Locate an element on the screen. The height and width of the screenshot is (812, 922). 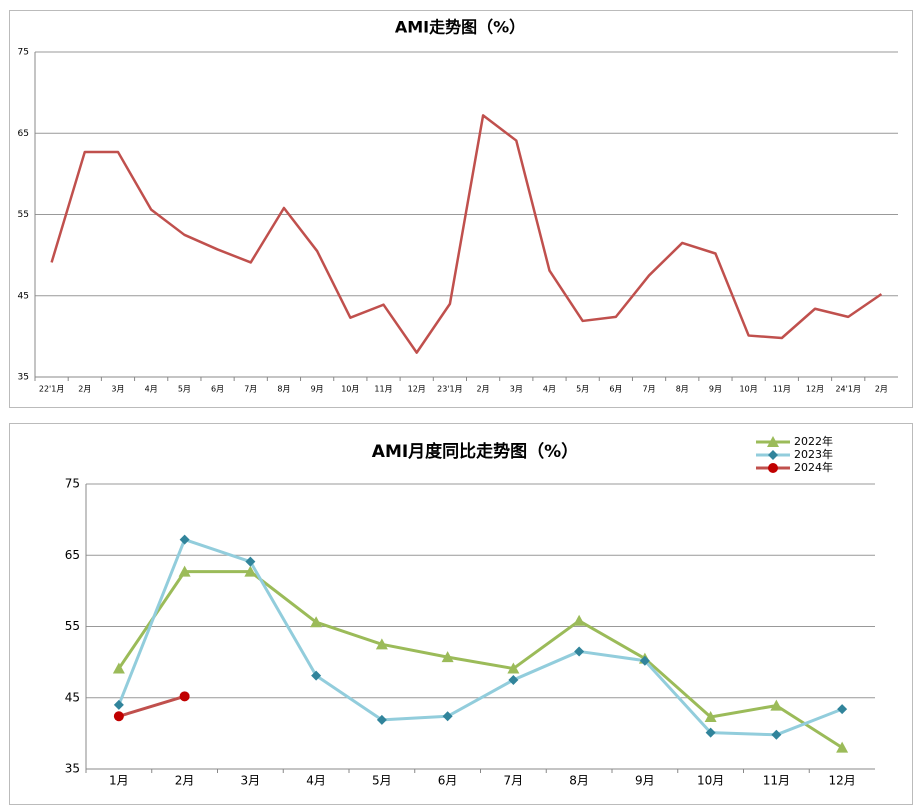
x-tick-label: 1月 is located at coordinates (119, 781).